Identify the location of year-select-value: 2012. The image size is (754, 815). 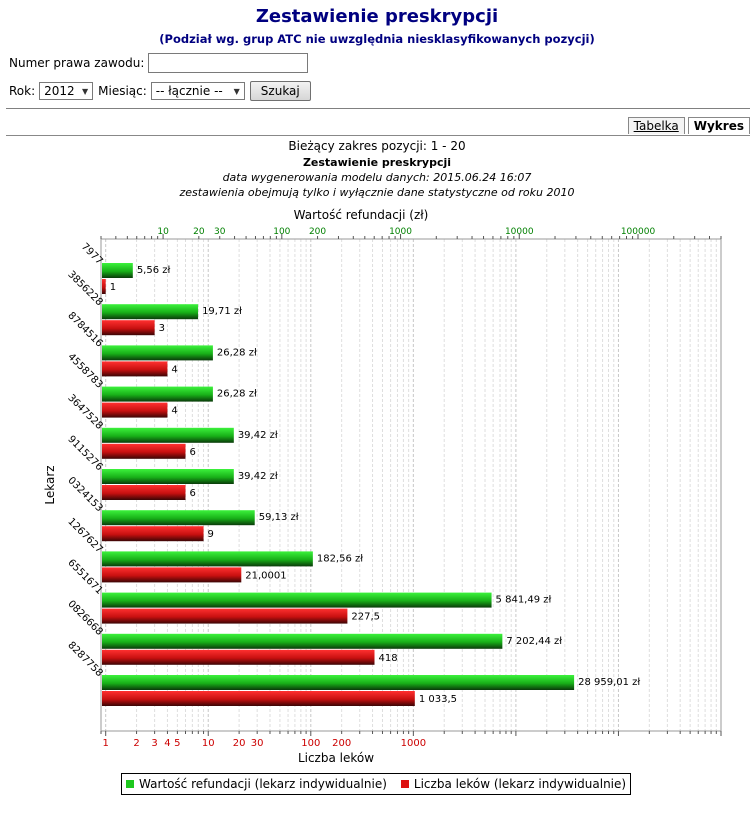
(59, 91).